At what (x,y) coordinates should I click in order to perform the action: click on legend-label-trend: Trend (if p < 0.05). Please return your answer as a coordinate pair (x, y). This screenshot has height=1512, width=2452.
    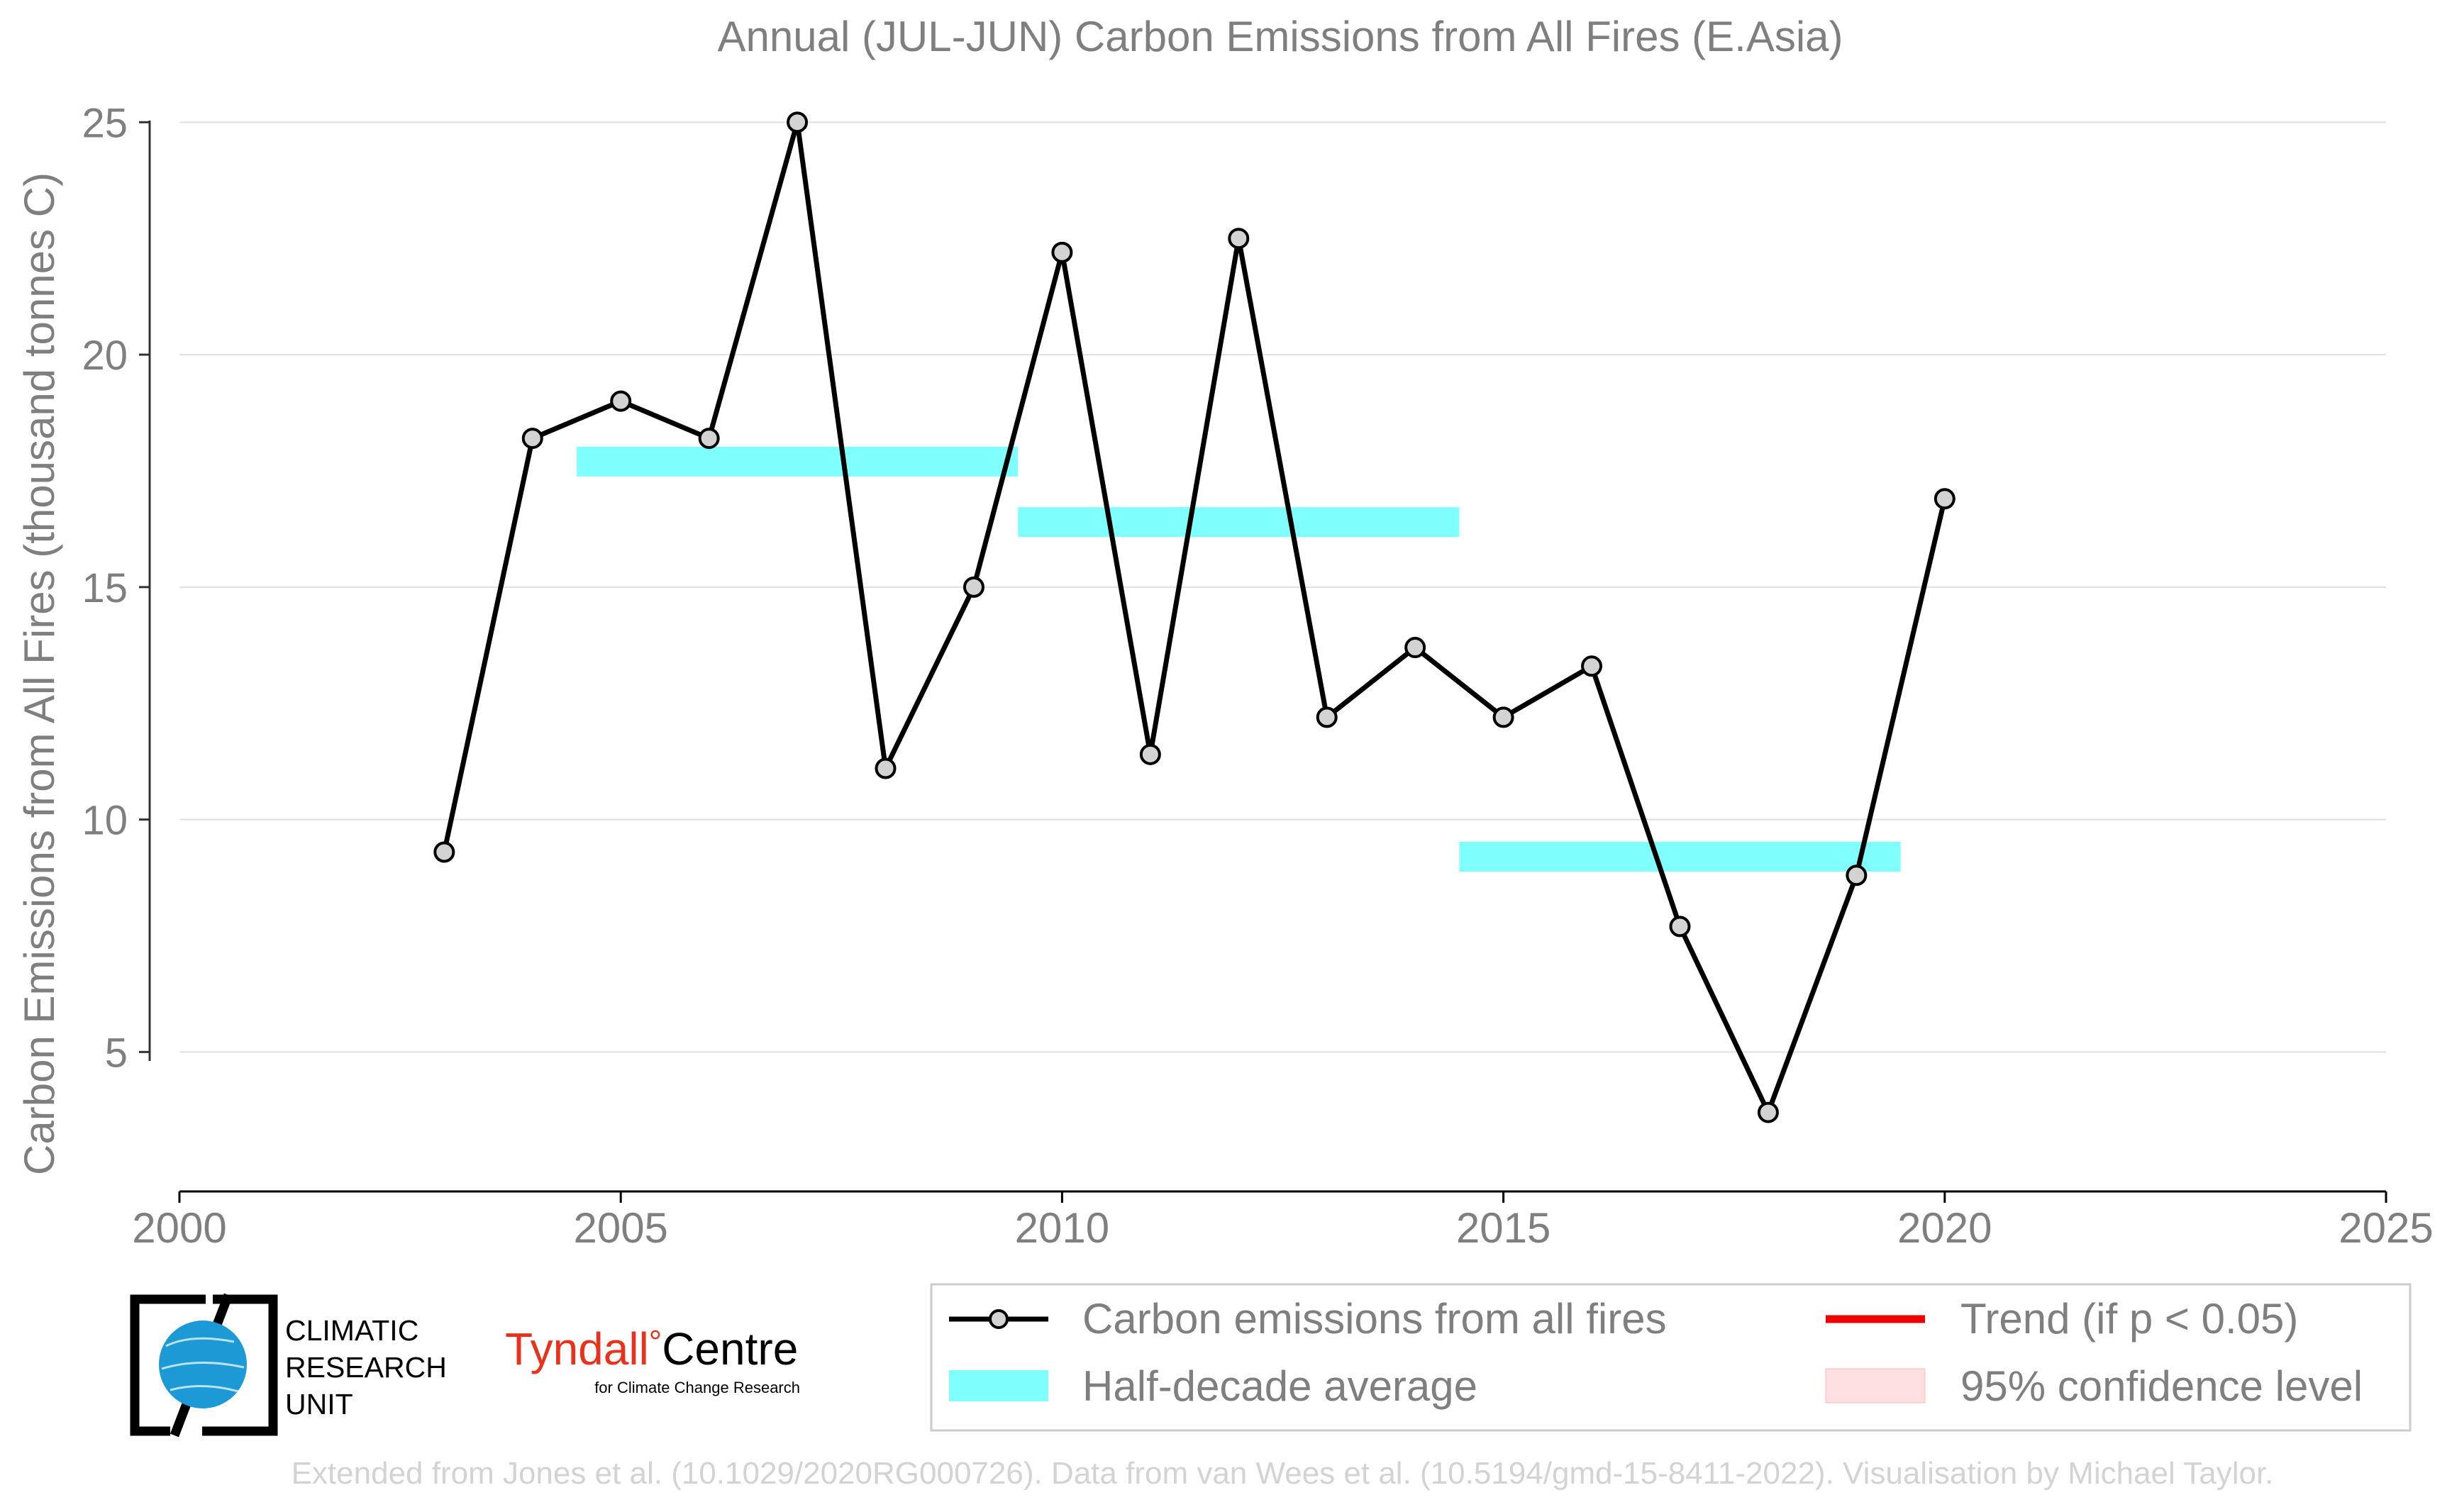
    Looking at the image, I should click on (2129, 1319).